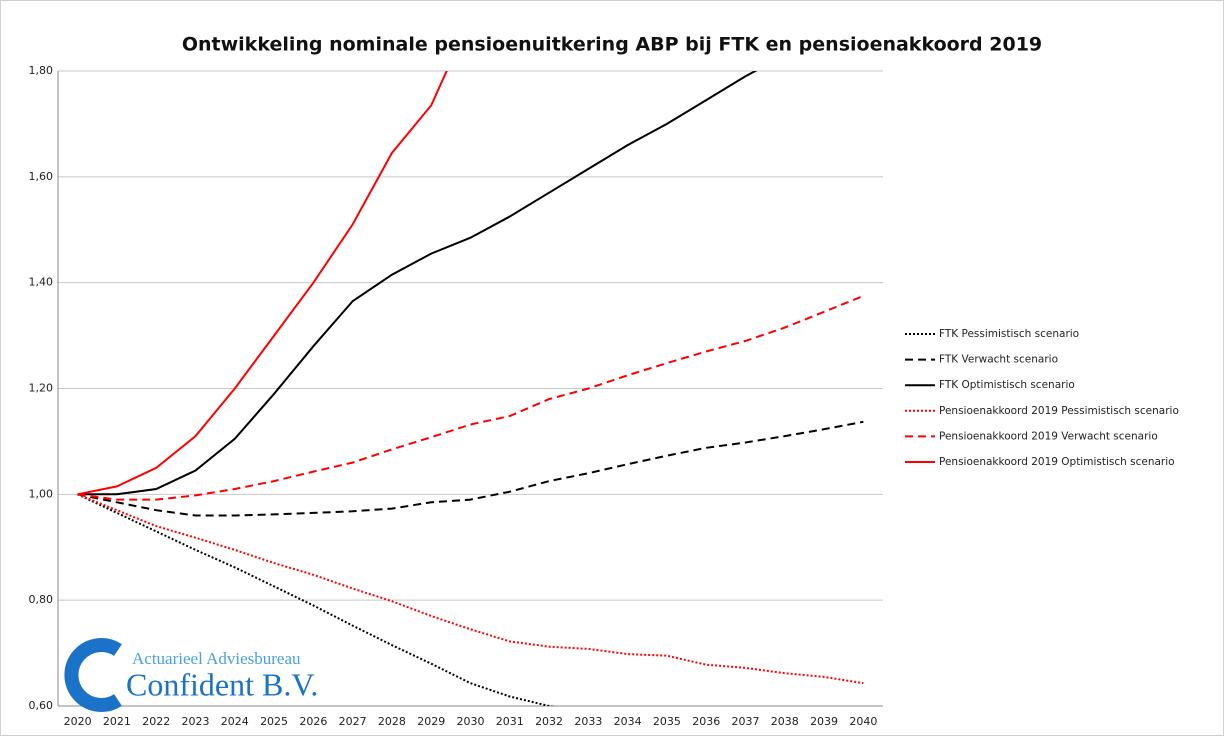 The image size is (1224, 736). What do you see at coordinates (274, 721) in the screenshot?
I see `x-tick-label: 2025` at bounding box center [274, 721].